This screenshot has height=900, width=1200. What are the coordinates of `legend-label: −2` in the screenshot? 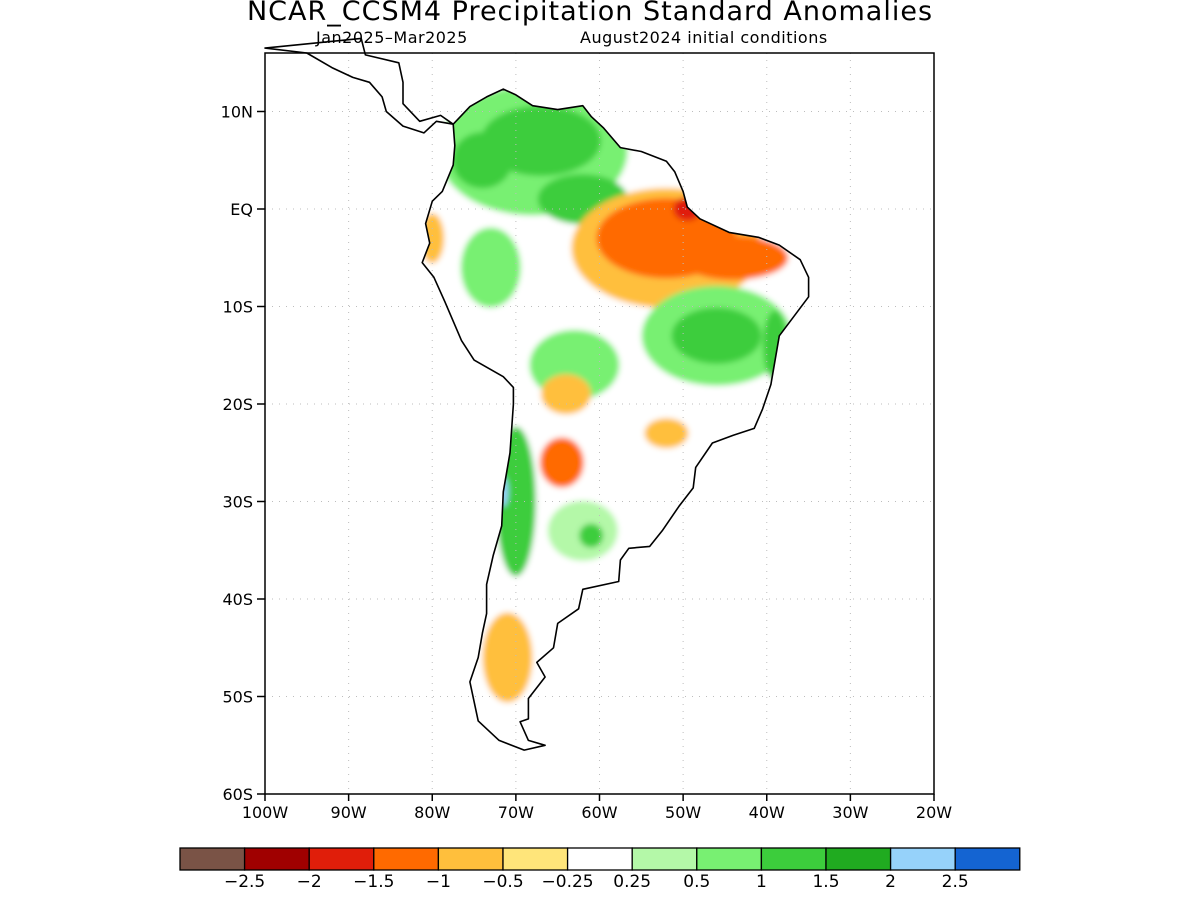 It's located at (309, 882).